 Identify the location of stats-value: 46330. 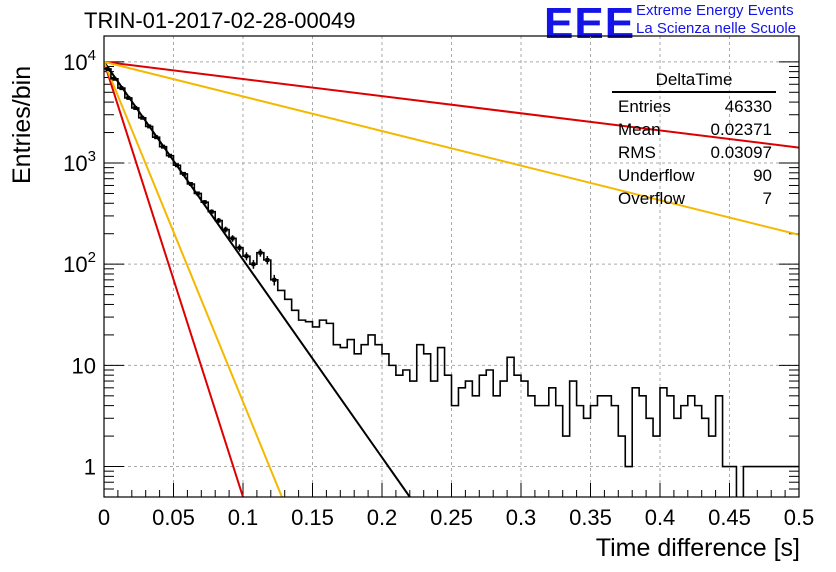
(748, 106).